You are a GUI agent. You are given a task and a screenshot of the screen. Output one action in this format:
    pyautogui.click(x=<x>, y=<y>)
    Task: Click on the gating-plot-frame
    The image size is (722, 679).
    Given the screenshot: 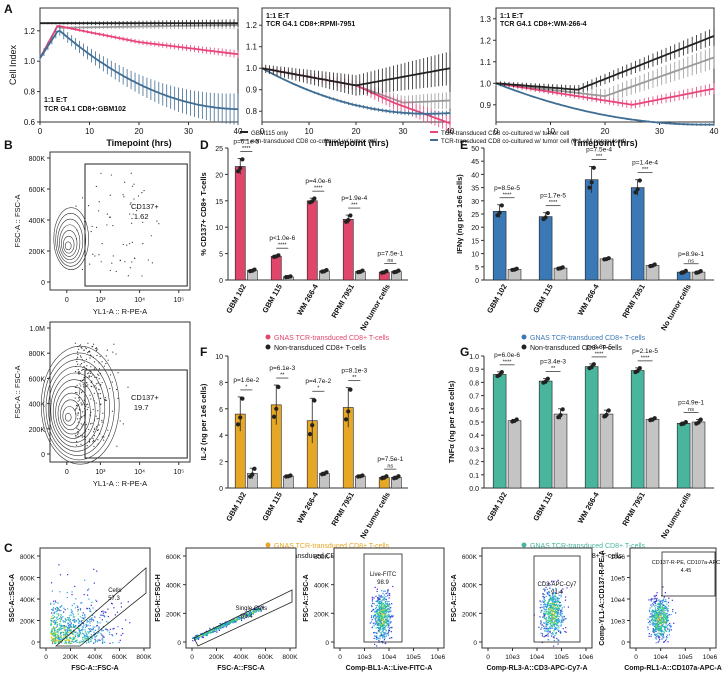 What is the action you would take?
    pyautogui.click(x=241, y=598)
    